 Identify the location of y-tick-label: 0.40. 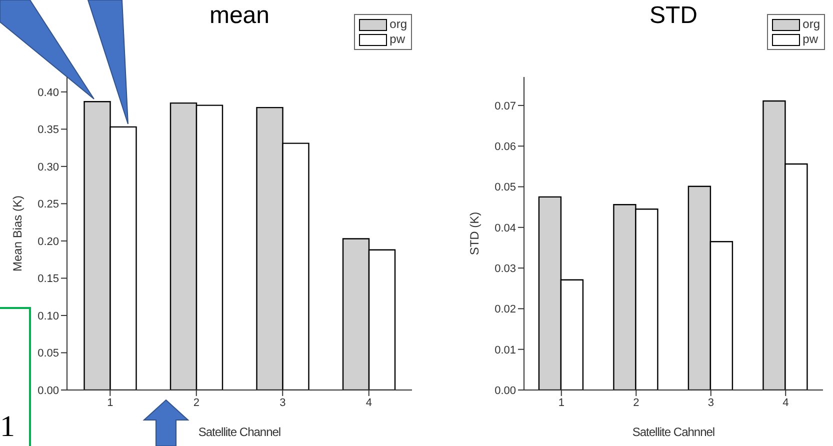
(48, 92).